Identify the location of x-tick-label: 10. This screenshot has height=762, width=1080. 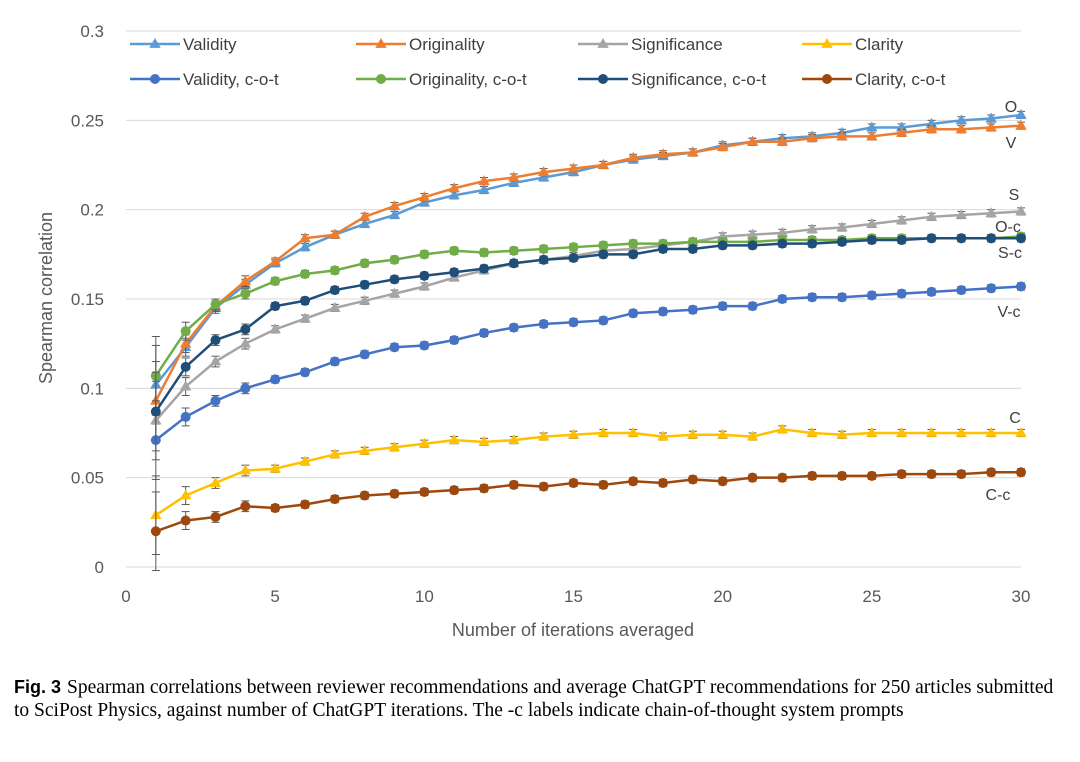
(424, 596).